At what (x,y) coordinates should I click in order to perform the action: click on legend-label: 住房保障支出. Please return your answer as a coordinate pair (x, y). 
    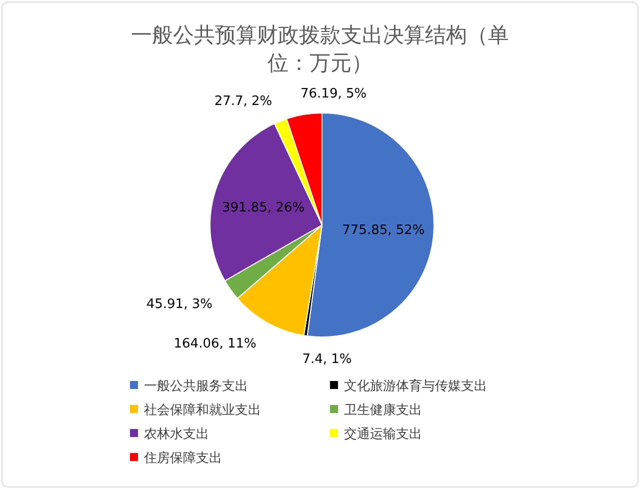
    Looking at the image, I should click on (182, 458).